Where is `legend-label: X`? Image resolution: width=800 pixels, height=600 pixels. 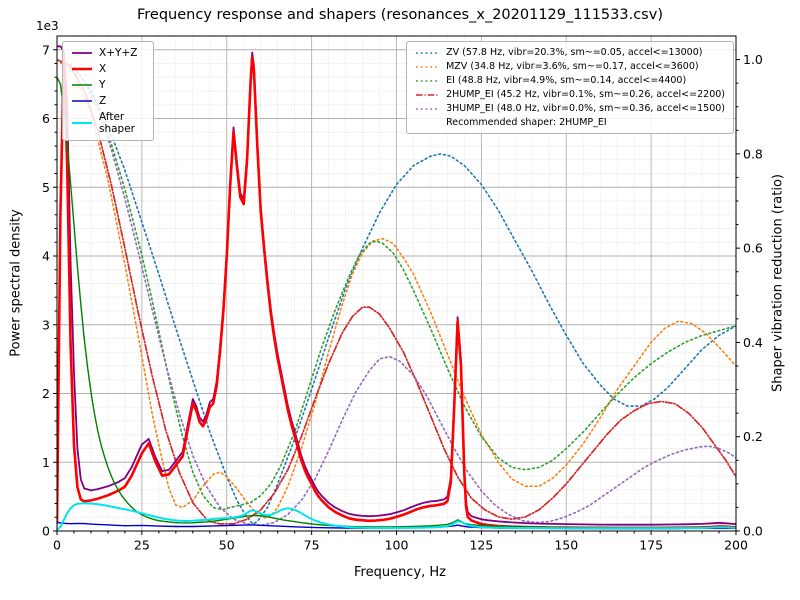 legend-label: X is located at coordinates (103, 69).